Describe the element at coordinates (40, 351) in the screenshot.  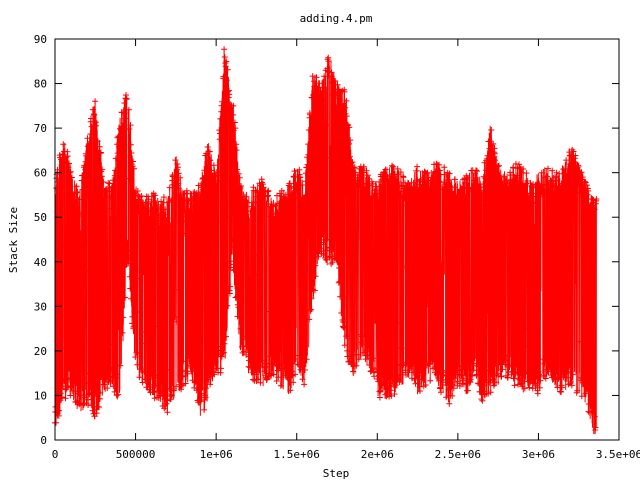
I see `y-tick-label: 20` at that location.